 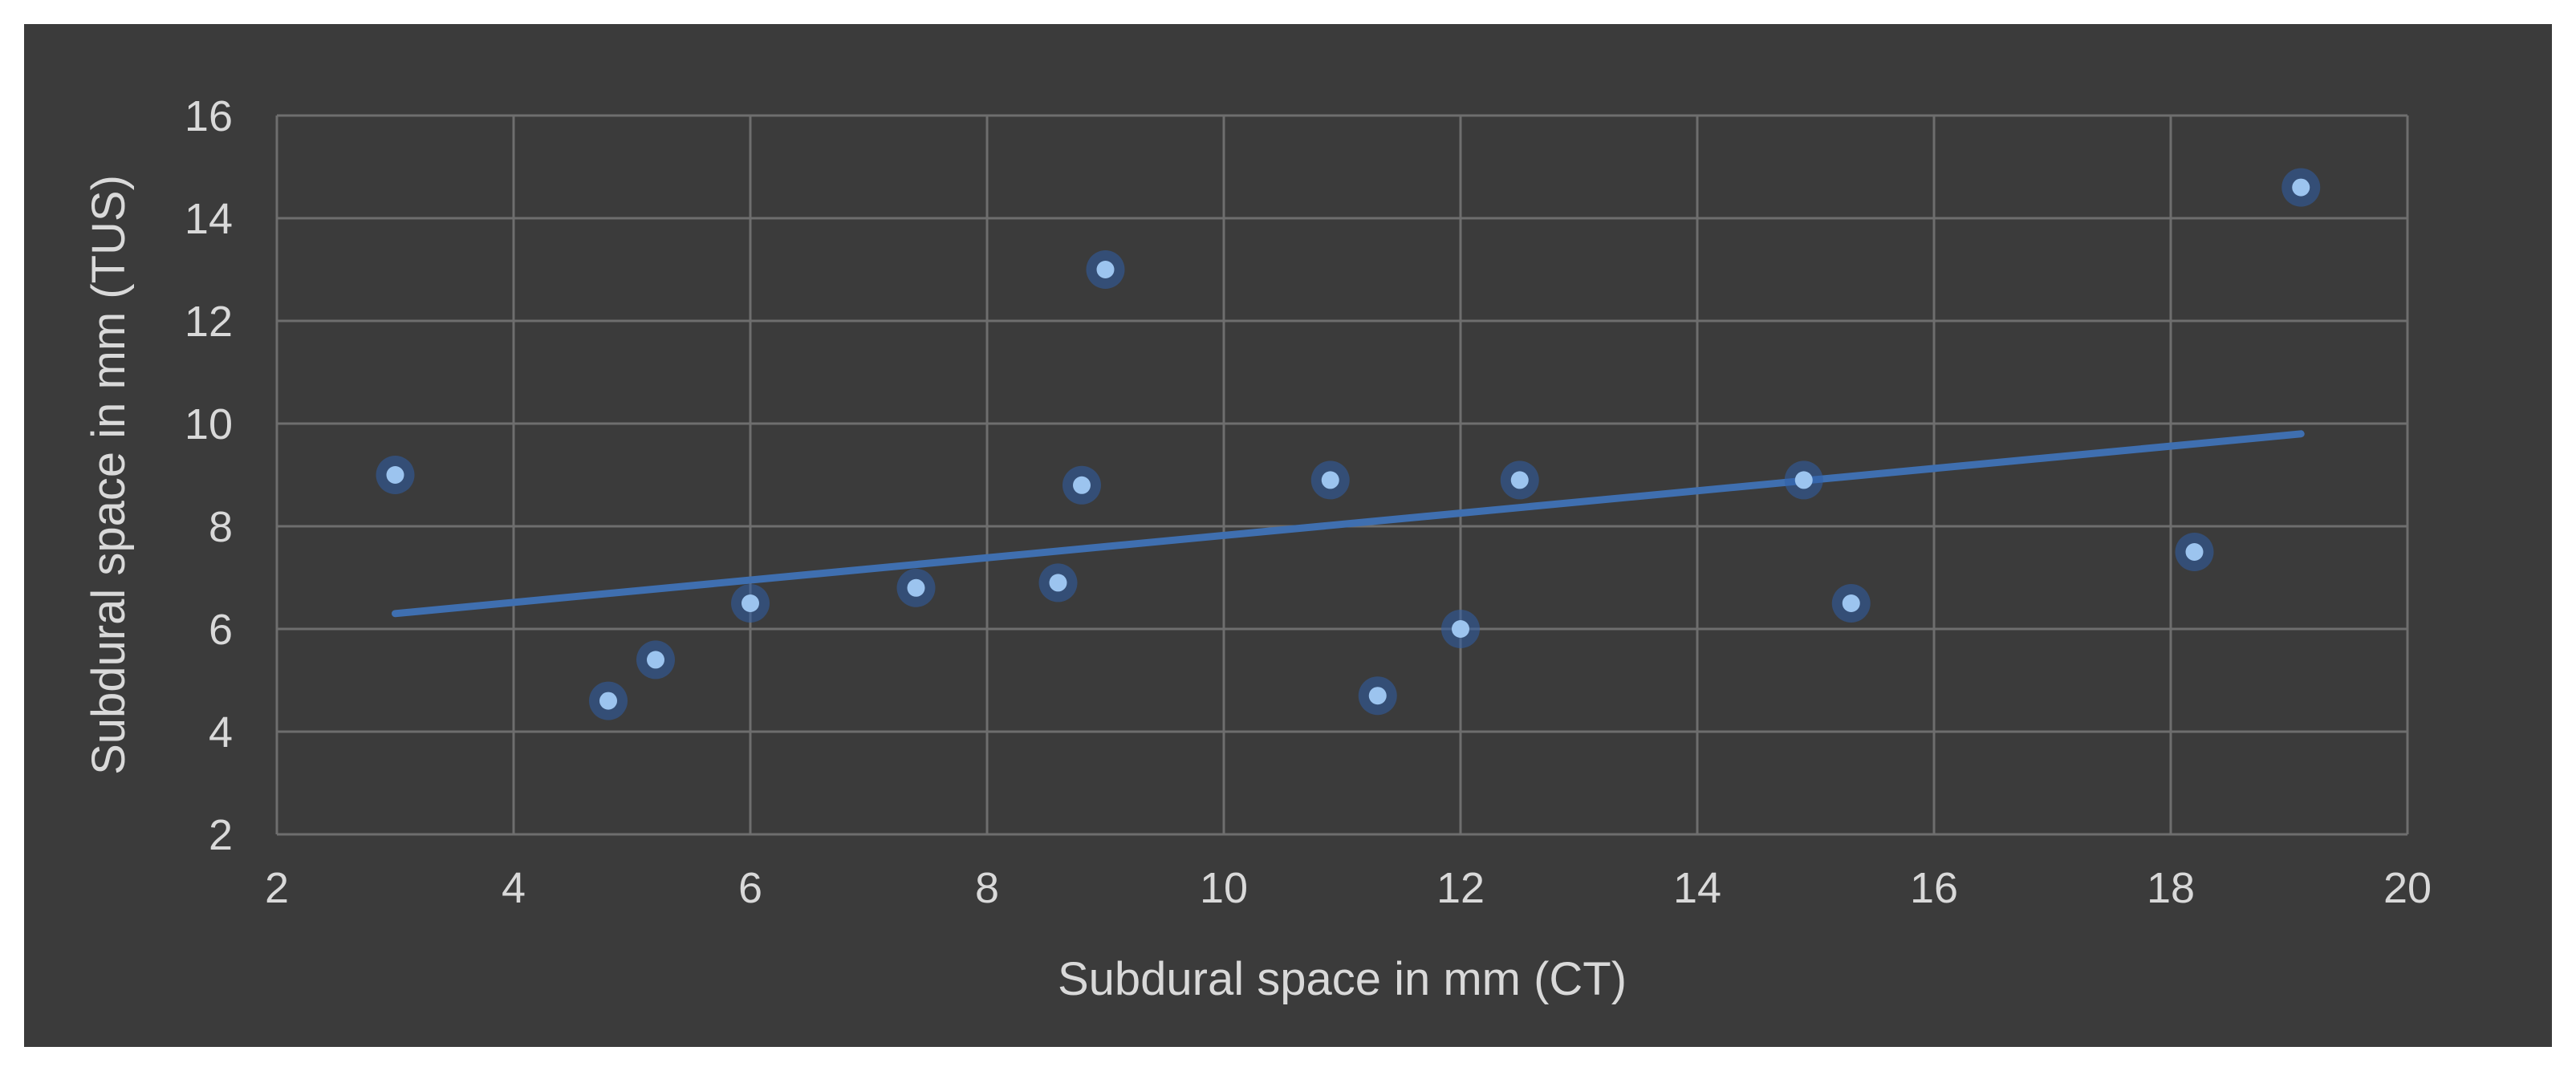 What do you see at coordinates (221, 732) in the screenshot?
I see `y-tick-label: 4` at bounding box center [221, 732].